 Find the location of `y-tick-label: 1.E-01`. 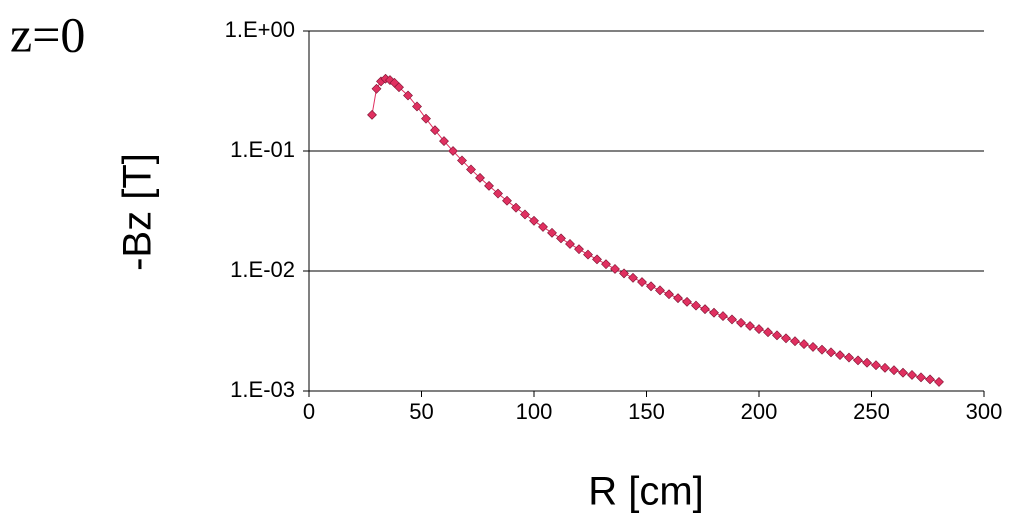

y-tick-label: 1.E-01 is located at coordinates (262, 149).